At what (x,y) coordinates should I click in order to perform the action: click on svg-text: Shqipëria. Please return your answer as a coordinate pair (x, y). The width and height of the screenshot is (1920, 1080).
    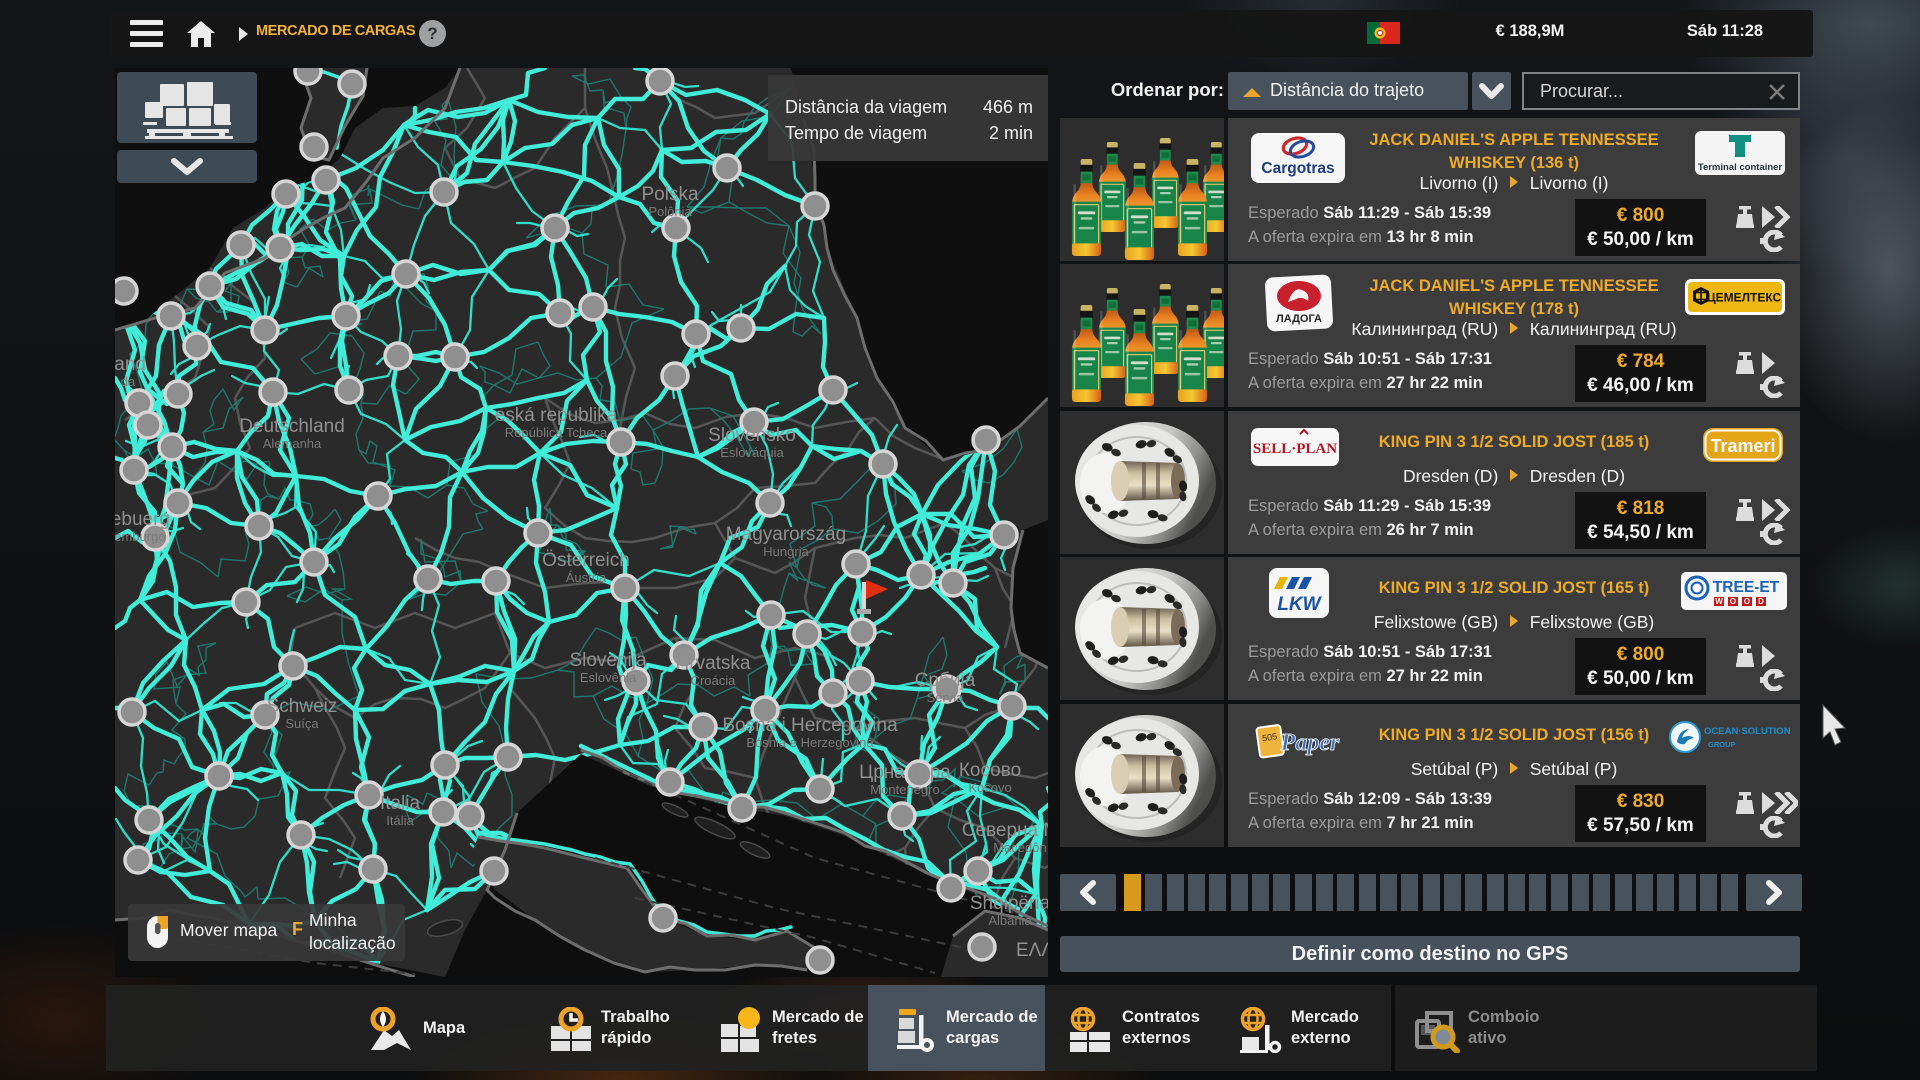
    Looking at the image, I should click on (1009, 903).